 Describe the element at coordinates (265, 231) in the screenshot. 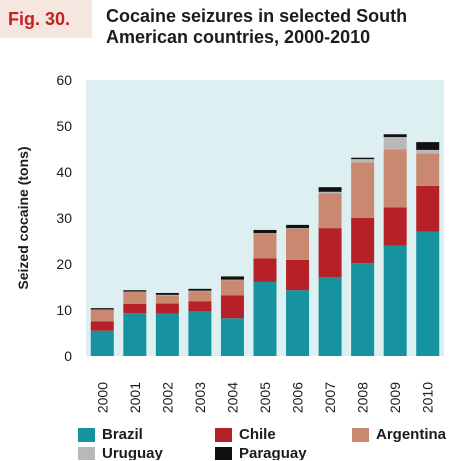

I see `bar-segment-paraguay-2005` at that location.